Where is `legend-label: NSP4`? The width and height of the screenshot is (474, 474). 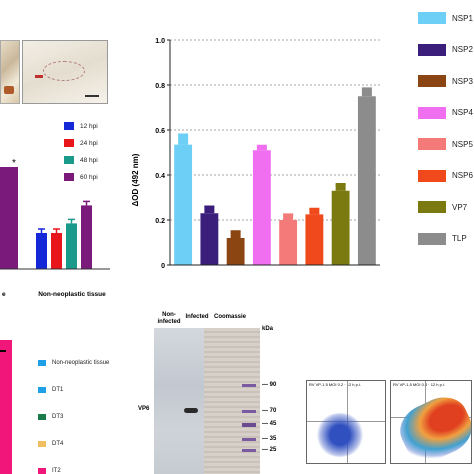
legend-label: NSP4 is located at coordinates (462, 112).